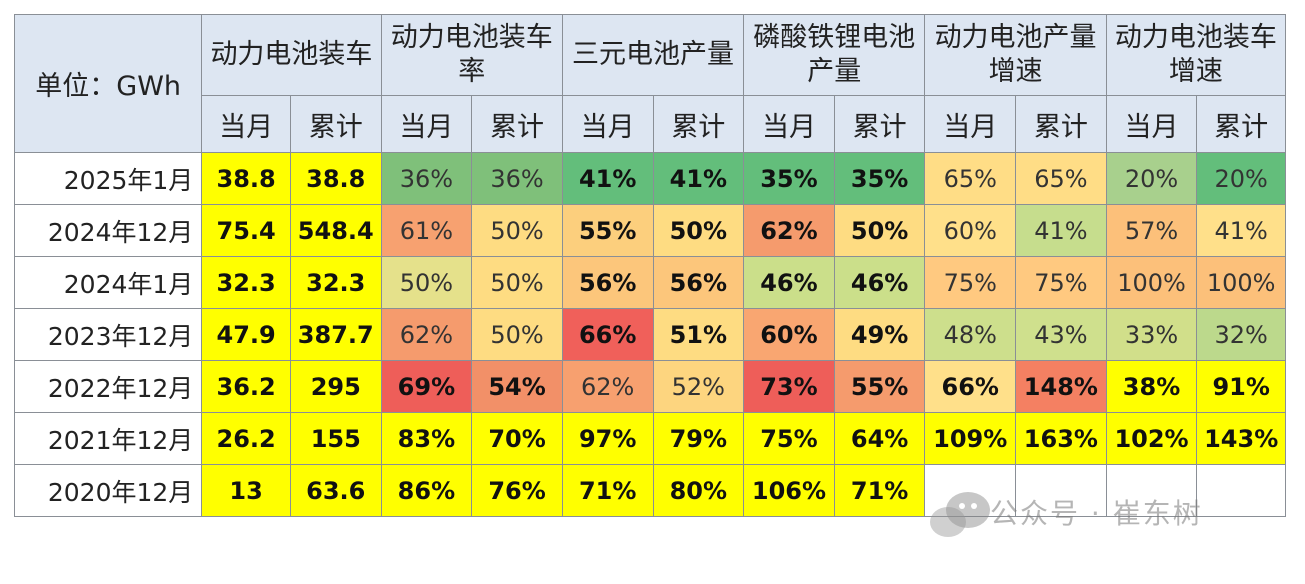 The width and height of the screenshot is (1305, 584). What do you see at coordinates (108, 490) in the screenshot?
I see `row-label: 2020年12月` at bounding box center [108, 490].